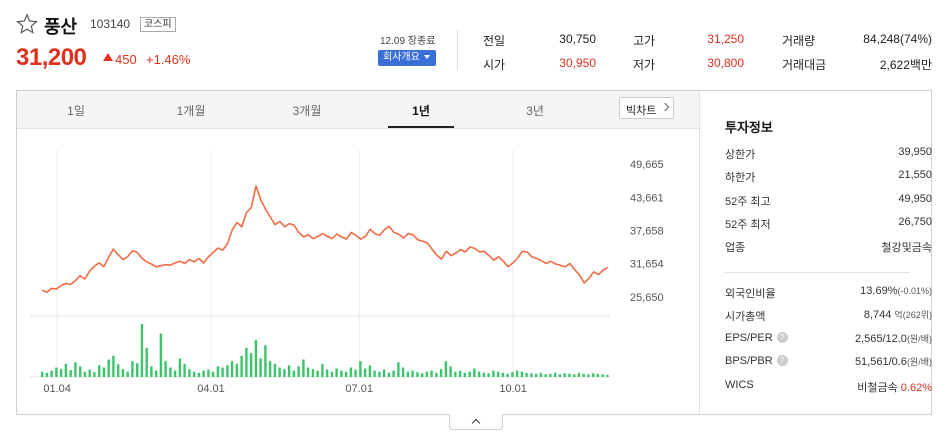 The width and height of the screenshot is (952, 435). I want to click on prev-close-value: 30,750, so click(577, 39).